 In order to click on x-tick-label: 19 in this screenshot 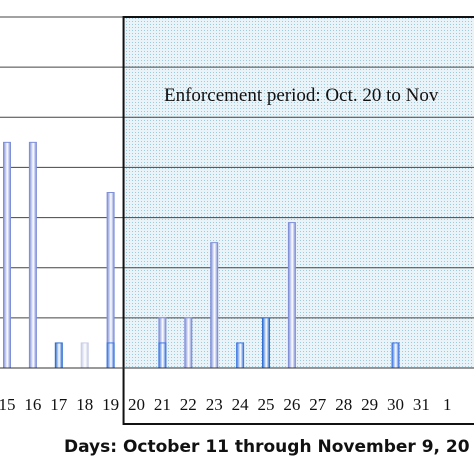, I will do `click(110, 404)`.